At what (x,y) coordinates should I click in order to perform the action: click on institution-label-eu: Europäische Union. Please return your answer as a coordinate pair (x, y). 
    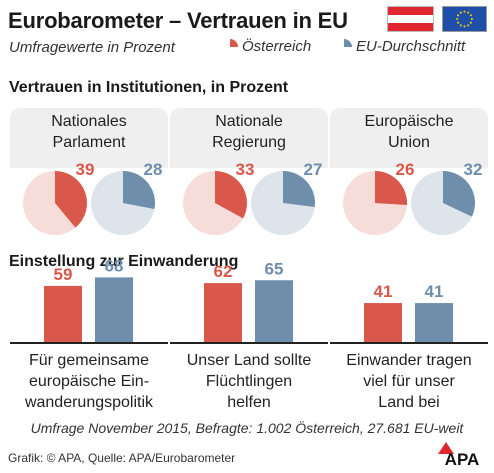
    Looking at the image, I should click on (409, 132).